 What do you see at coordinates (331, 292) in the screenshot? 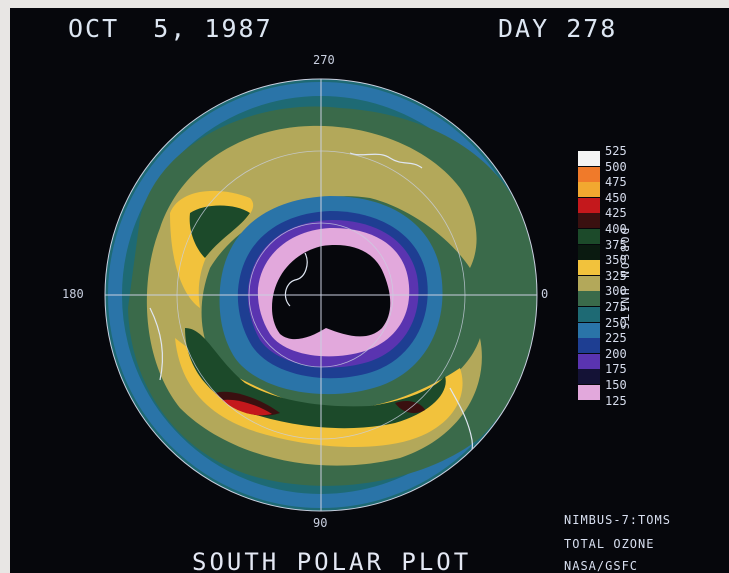
I see `ozone-hole-core` at bounding box center [331, 292].